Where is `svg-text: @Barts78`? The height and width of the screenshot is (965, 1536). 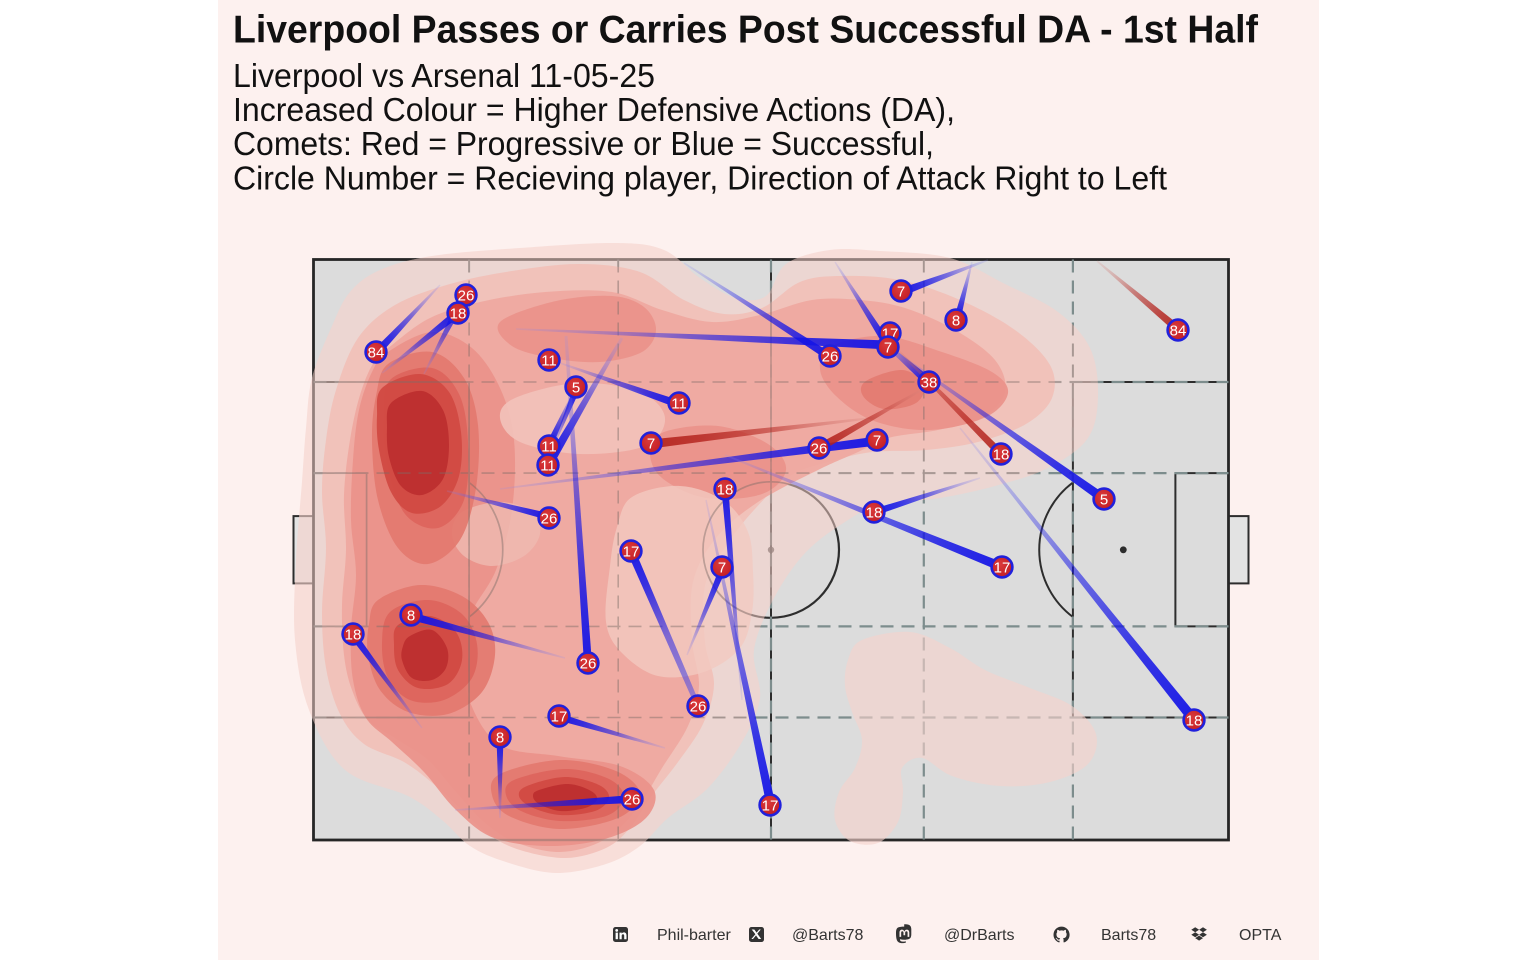
svg-text: @Barts78 is located at coordinates (827, 935).